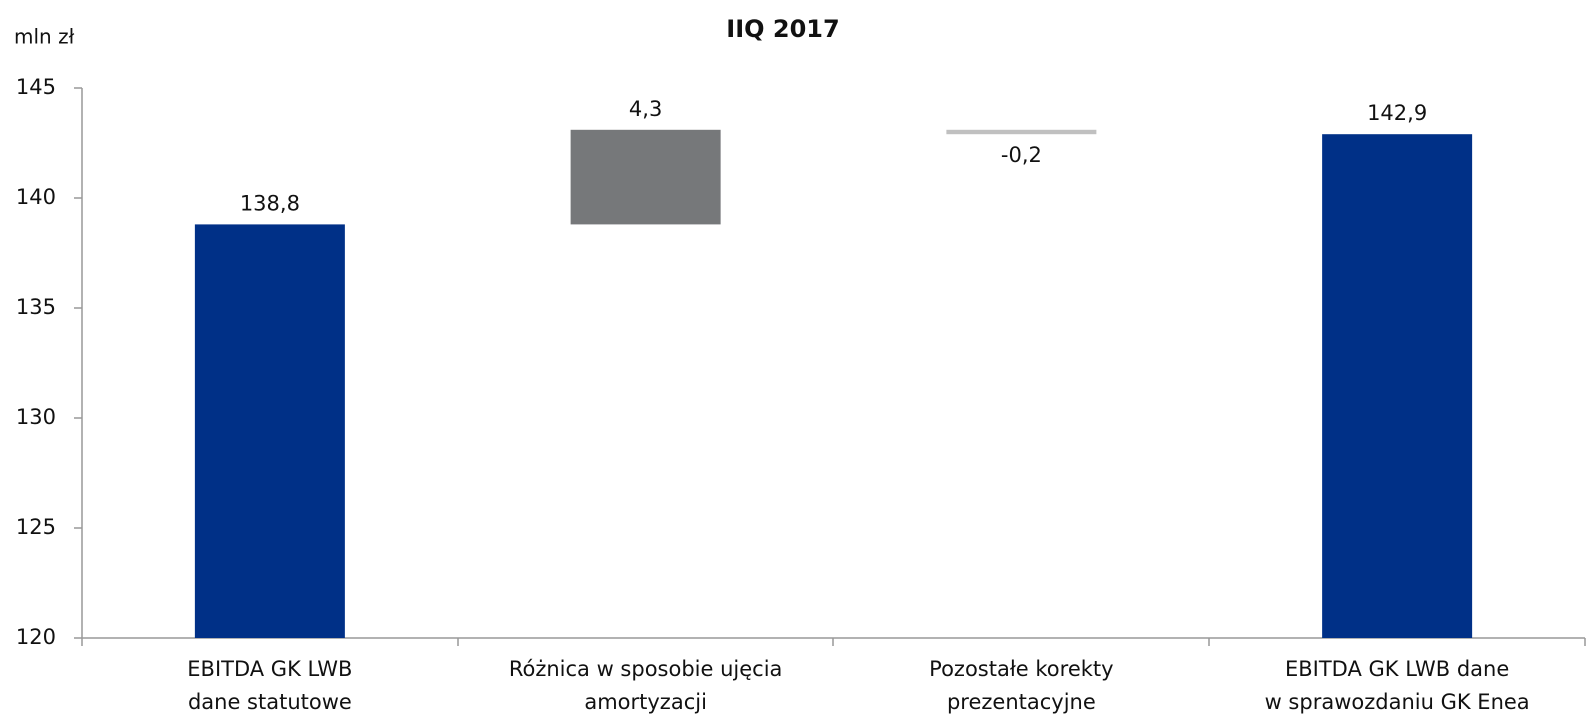 The width and height of the screenshot is (1592, 727). Describe the element at coordinates (1397, 669) in the screenshot. I see `x-tick-label: EBITDA GK LWB dane` at that location.